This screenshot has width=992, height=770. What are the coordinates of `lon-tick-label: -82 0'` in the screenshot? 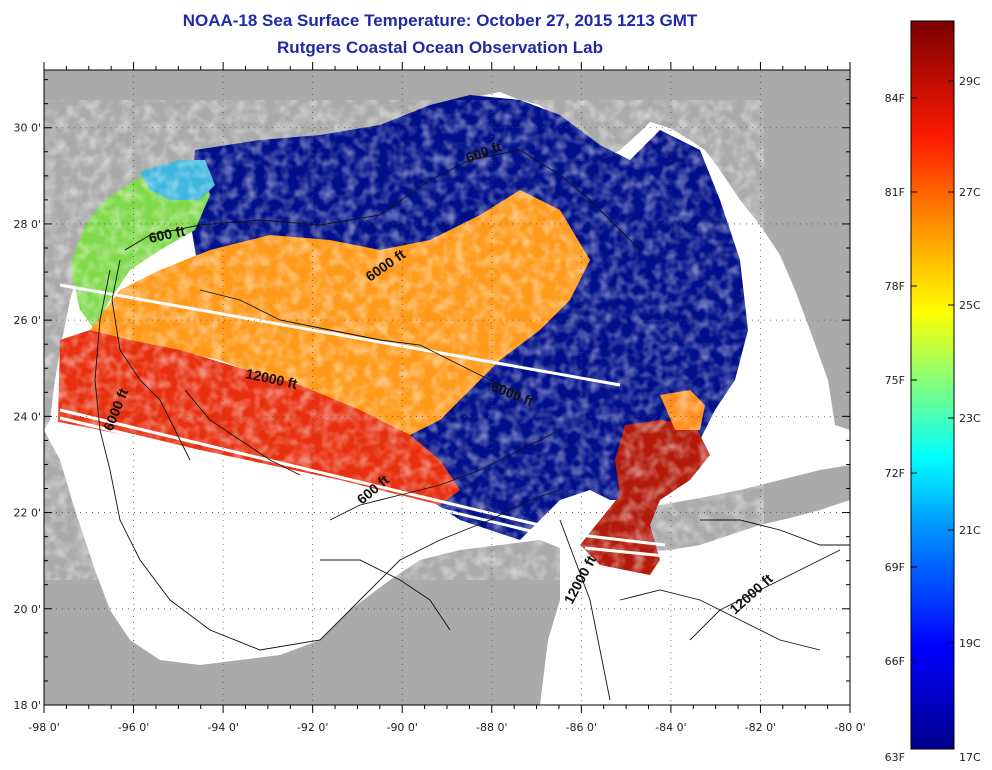 It's located at (761, 727).